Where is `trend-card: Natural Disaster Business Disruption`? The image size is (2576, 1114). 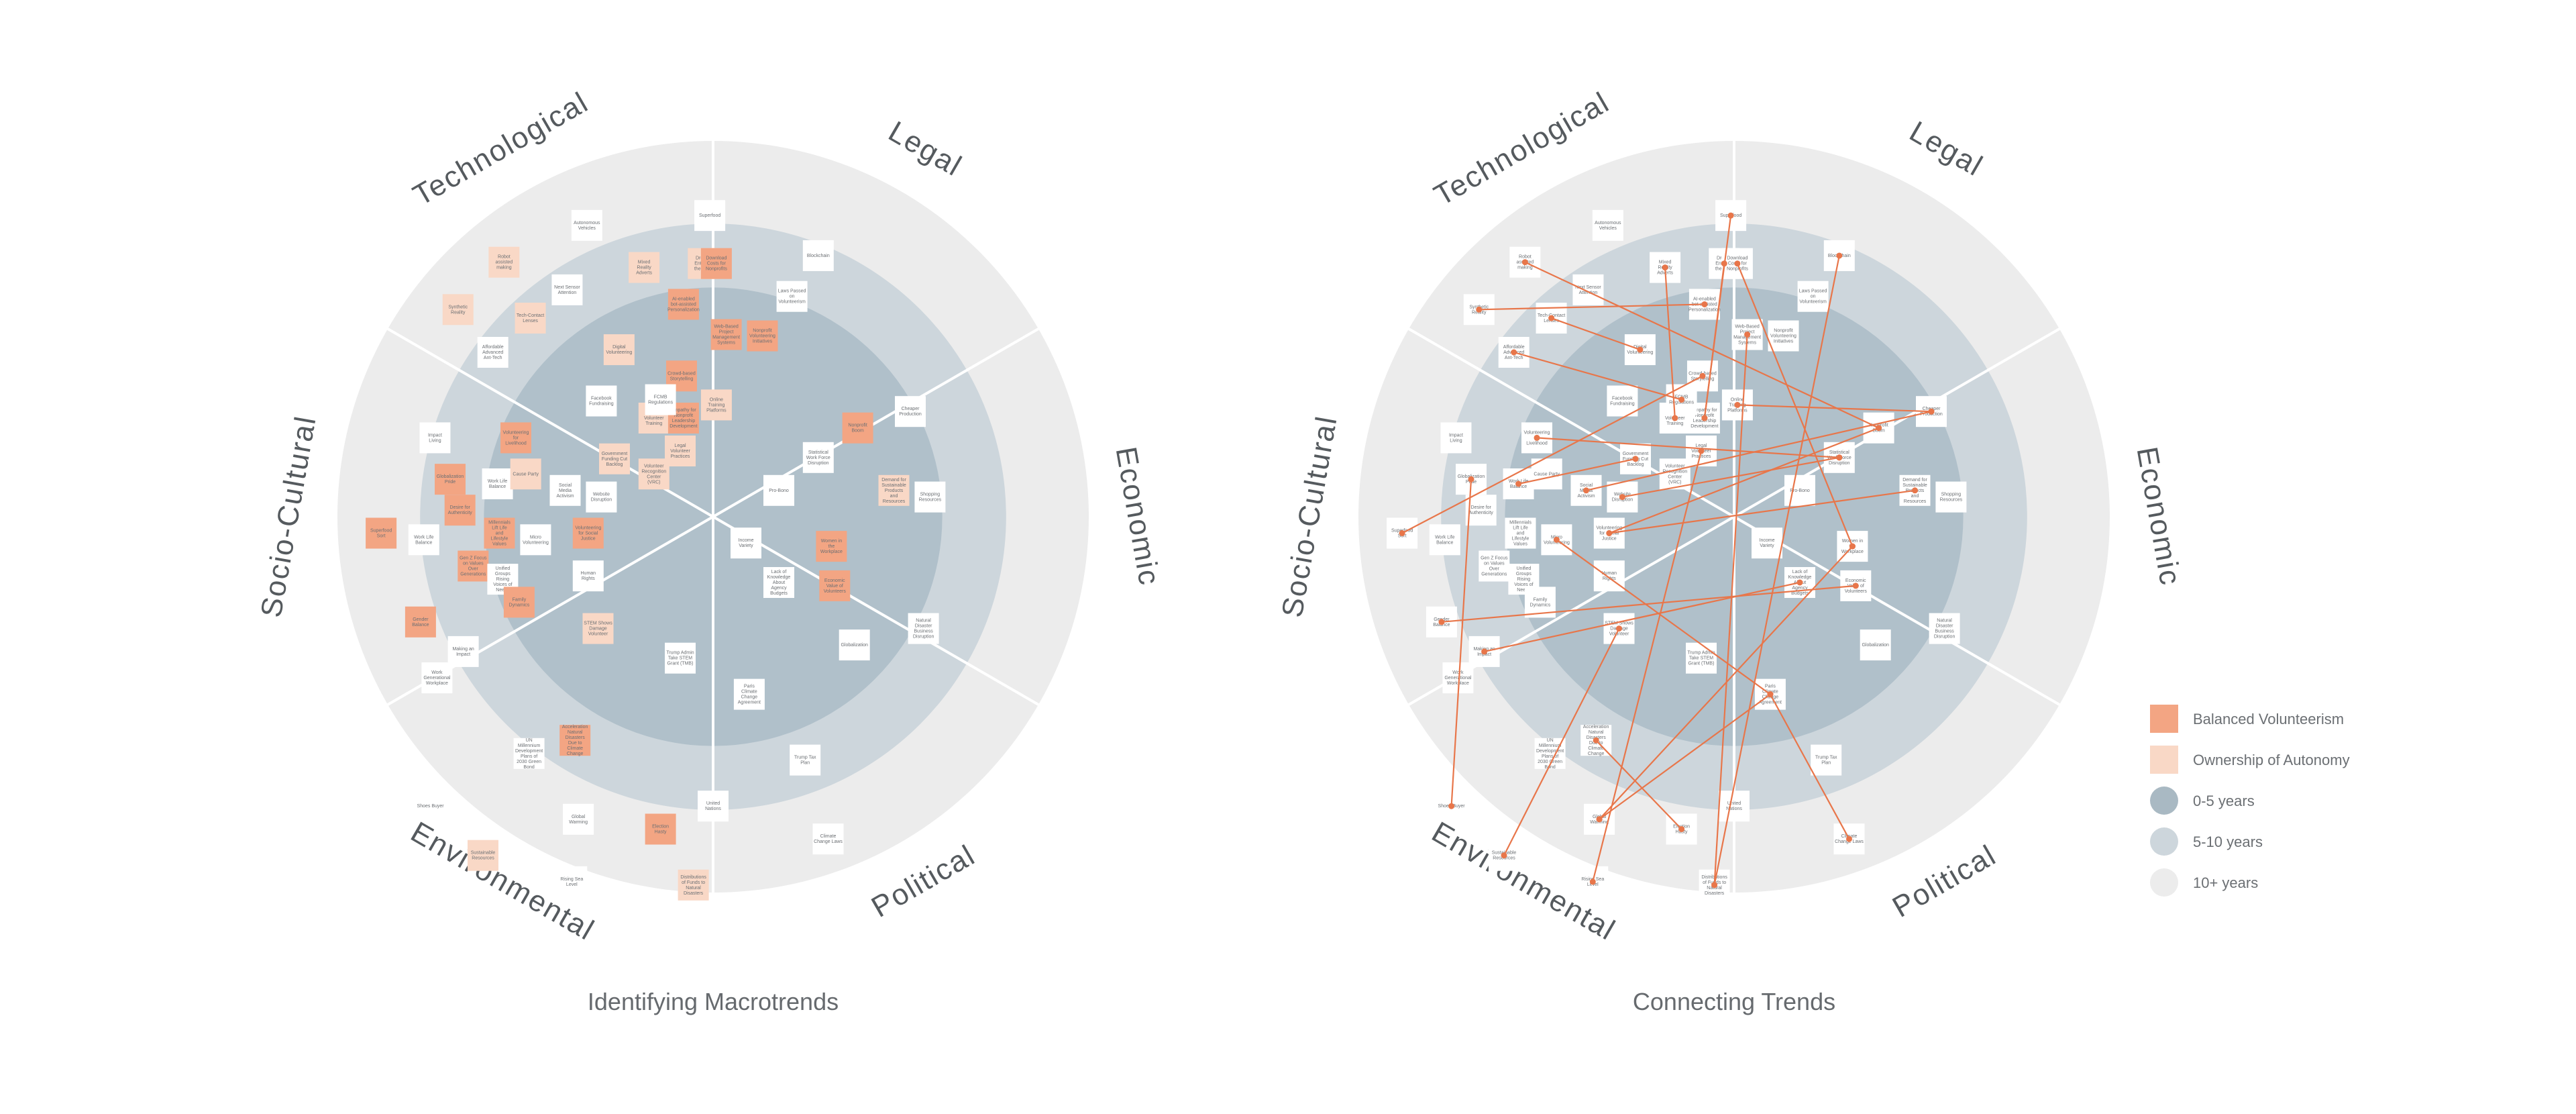 trend-card: Natural Disaster Business Disruption is located at coordinates (1944, 628).